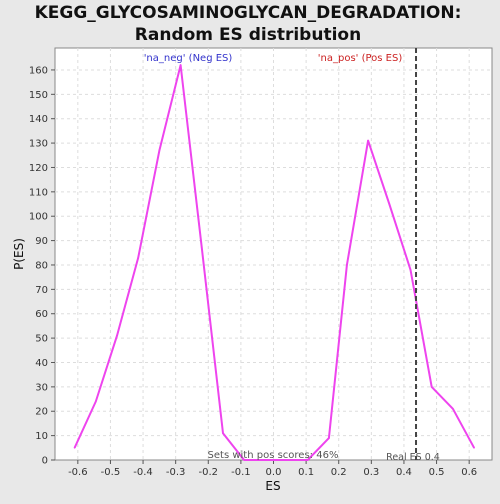 Image resolution: width=500 pixels, height=504 pixels. Describe the element at coordinates (41, 314) in the screenshot. I see `y-tick-label: 60` at that location.